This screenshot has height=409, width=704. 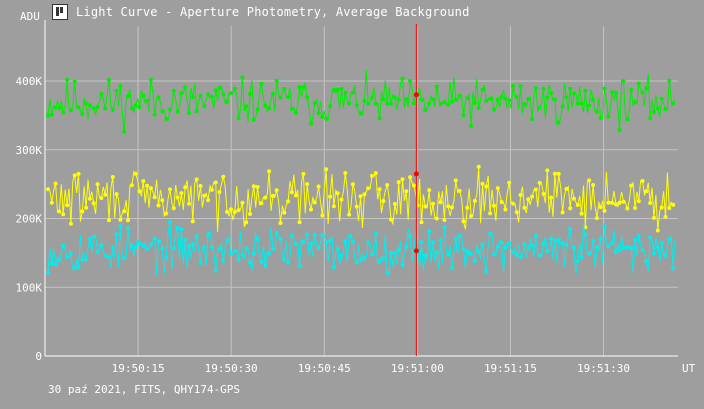 I want to click on y-tick-label: 300K, so click(x=29, y=150).